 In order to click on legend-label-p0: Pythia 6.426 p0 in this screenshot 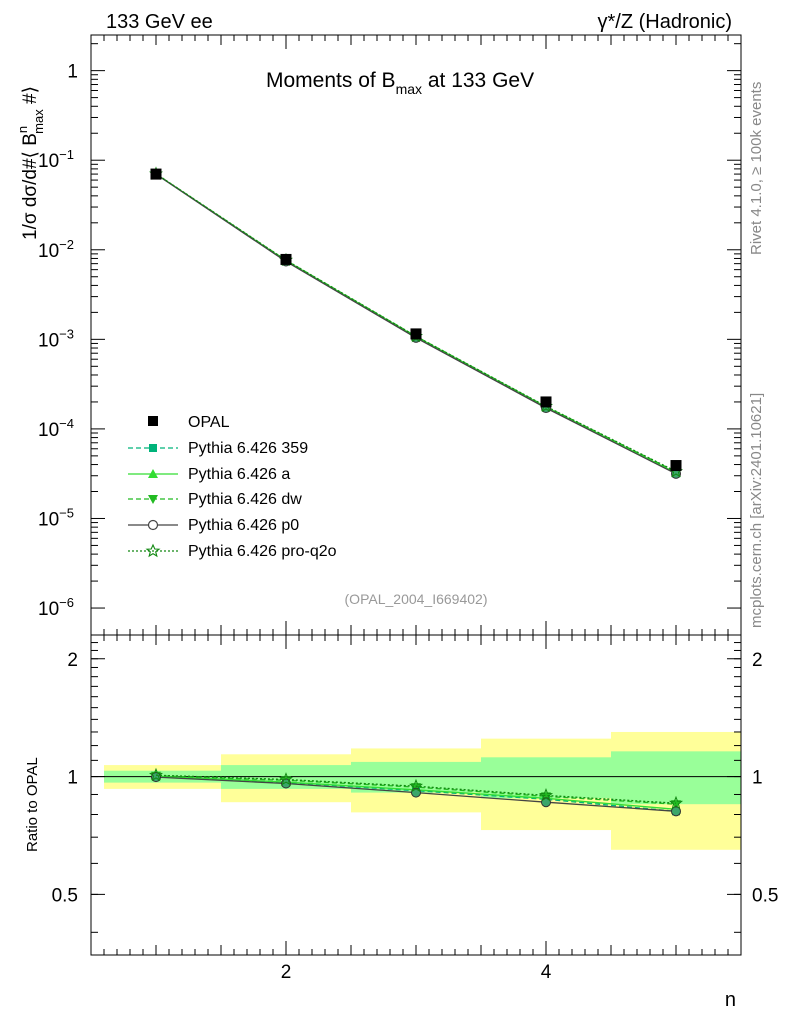, I will do `click(243, 525)`.